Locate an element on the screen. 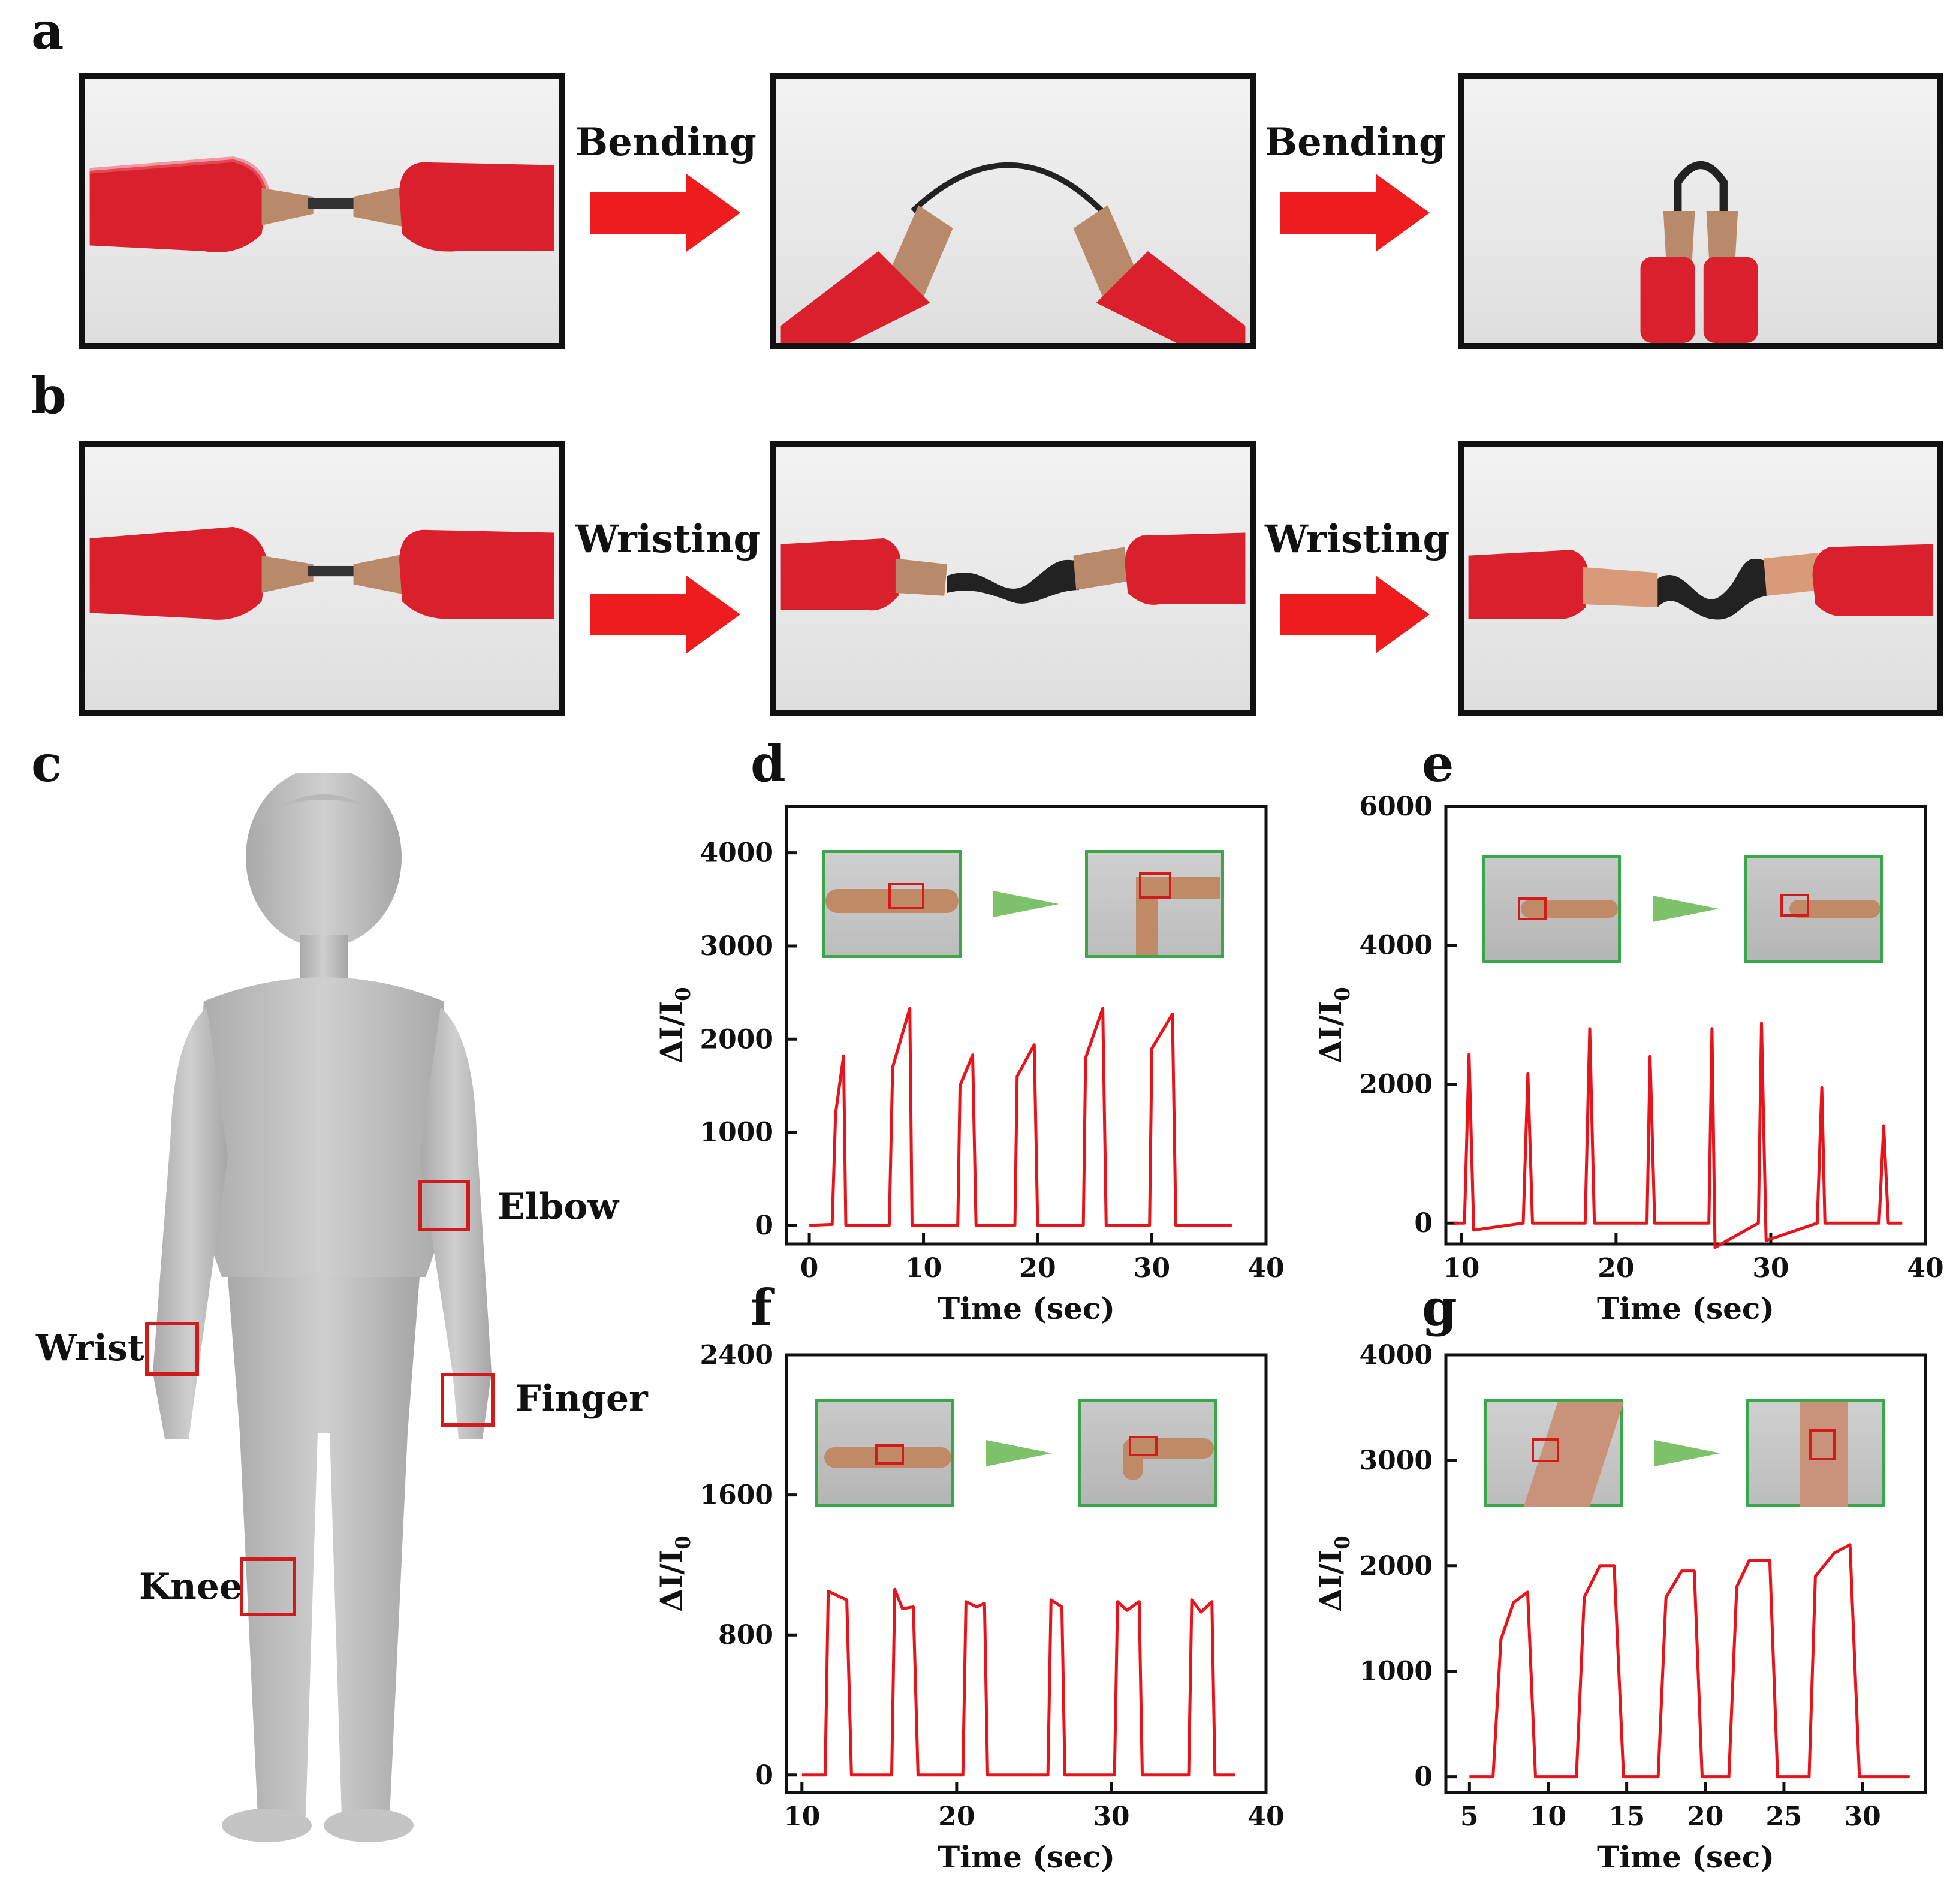 This screenshot has height=1904, width=1959. step-label-bending-1: Bending is located at coordinates (666, 143).